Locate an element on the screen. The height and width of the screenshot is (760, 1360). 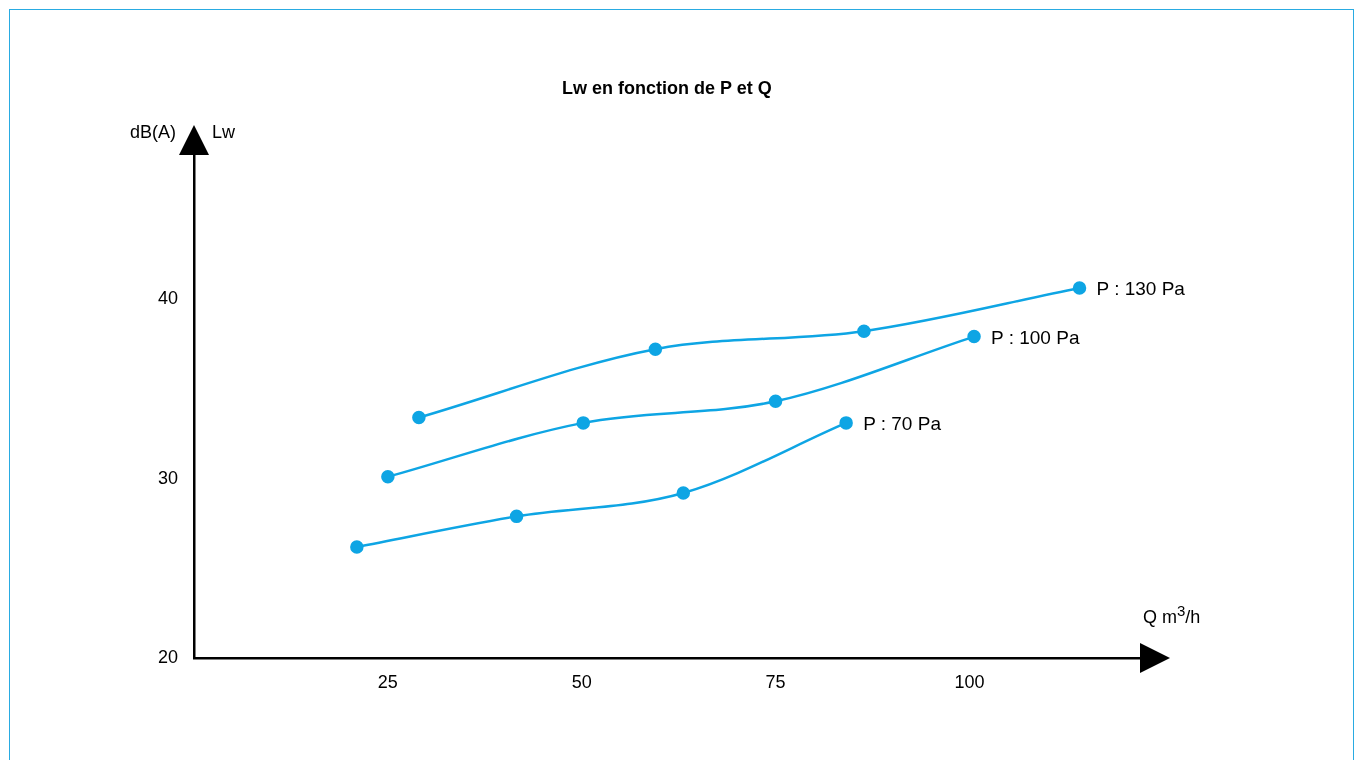
x-tick-label: 50 is located at coordinates (581, 682).